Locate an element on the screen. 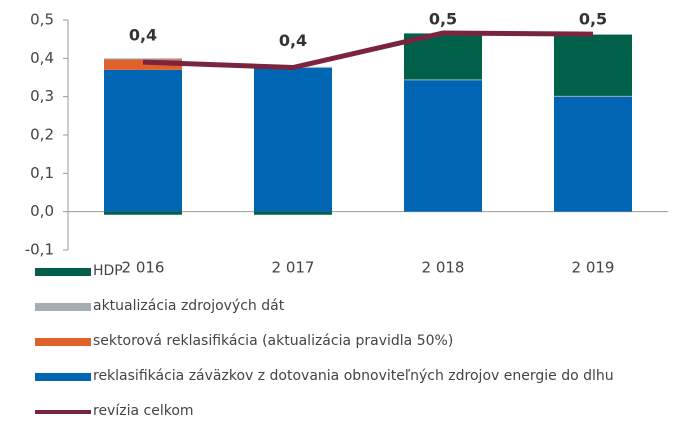 The height and width of the screenshot is (424, 680). x-tick-label: 2 019 is located at coordinates (593, 268).